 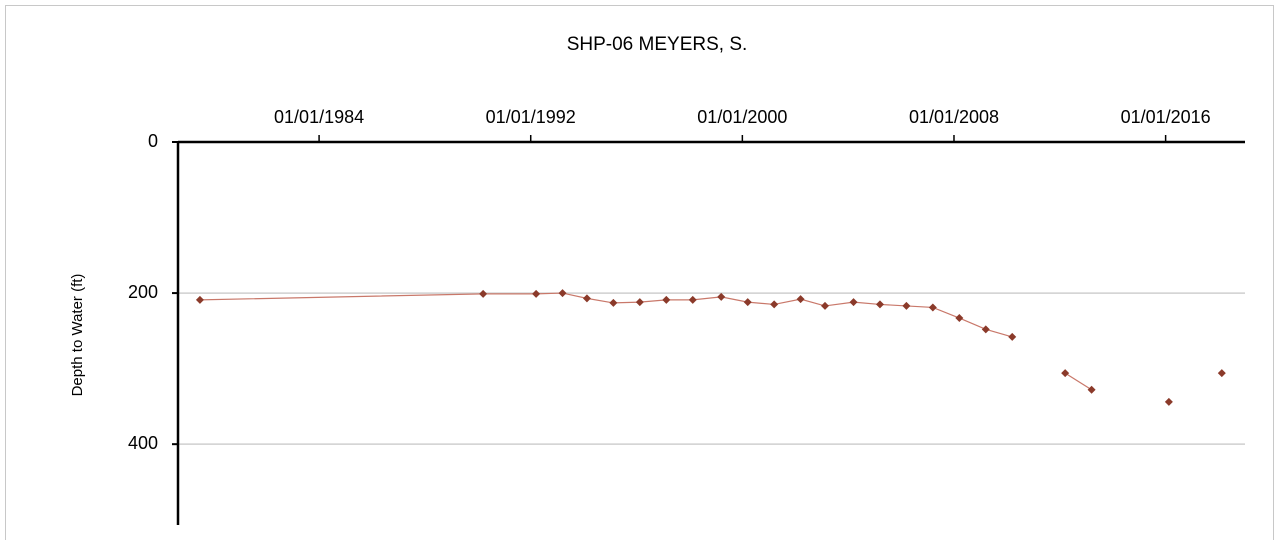 I want to click on chart-title: SHP-06 MEYERS, S., so click(x=657, y=44).